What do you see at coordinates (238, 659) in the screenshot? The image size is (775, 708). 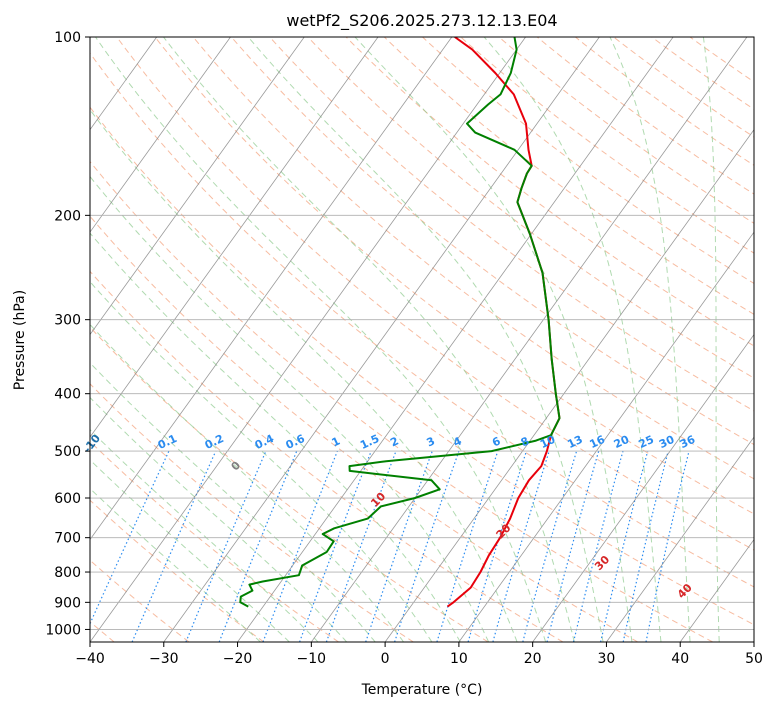 I see `x-tick-label: −20` at bounding box center [238, 659].